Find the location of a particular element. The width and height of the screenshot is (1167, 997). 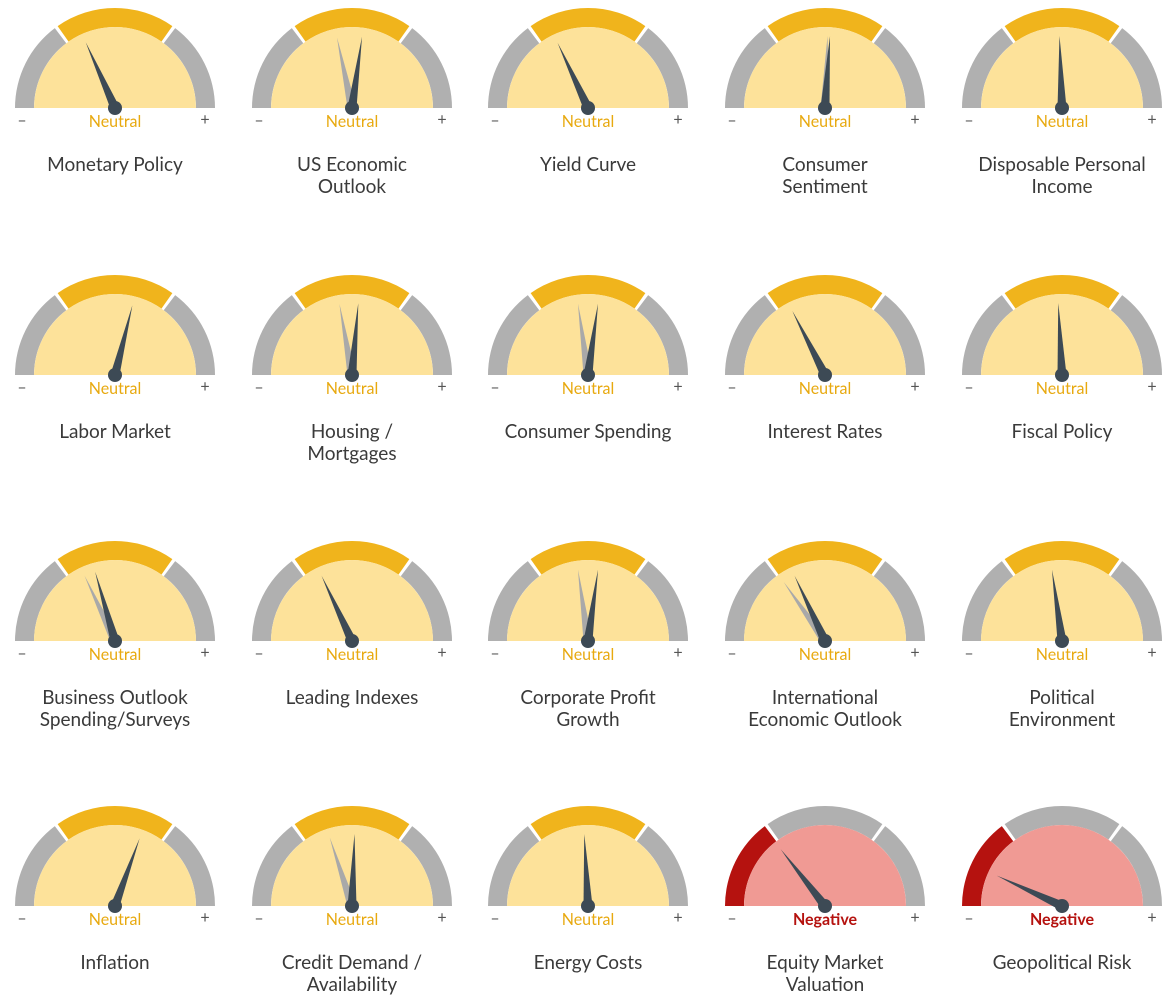

gauge: – + Neutral Credit Demand /Availability is located at coordinates (352, 900).